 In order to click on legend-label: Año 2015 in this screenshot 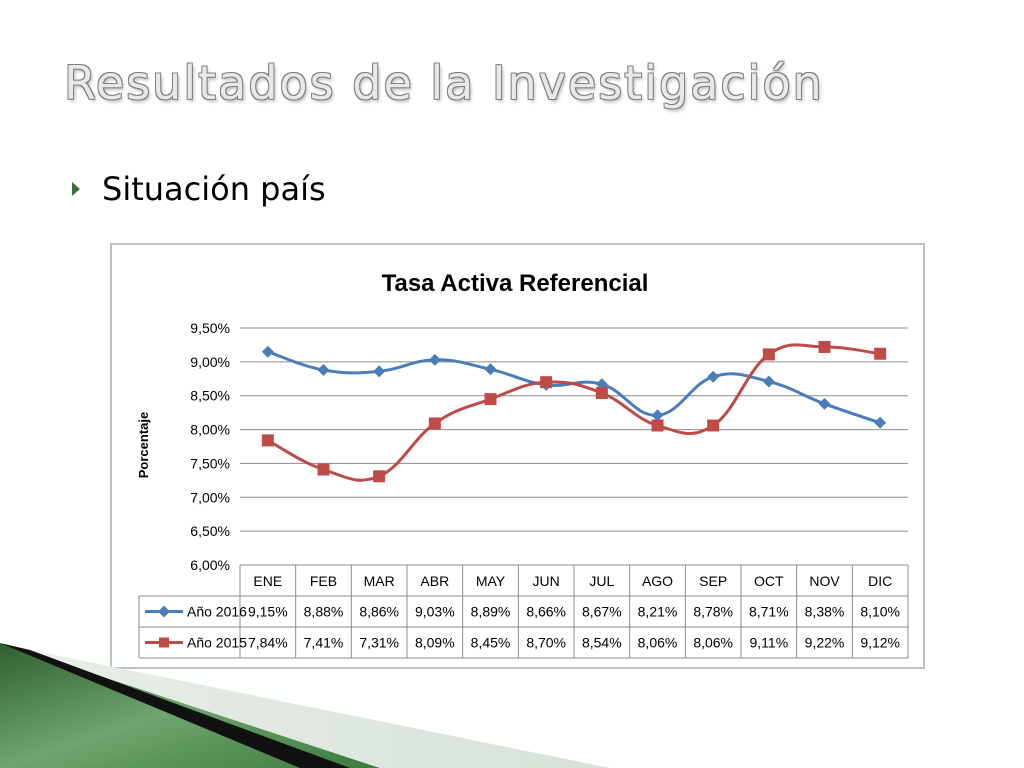, I will do `click(217, 643)`.